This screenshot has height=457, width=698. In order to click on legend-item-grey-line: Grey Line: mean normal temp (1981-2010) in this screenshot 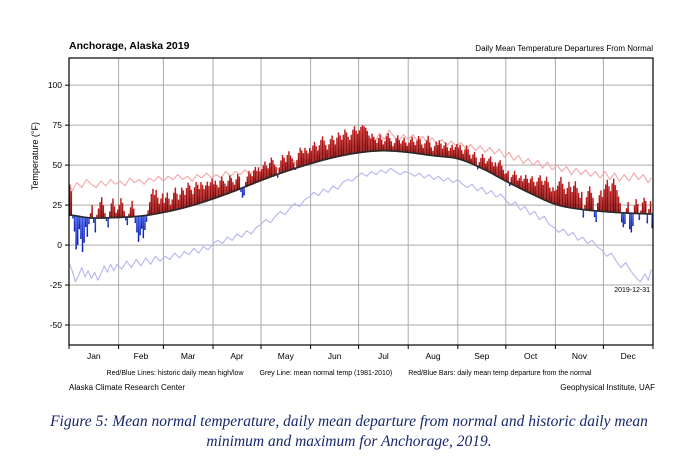, I will do `click(326, 373)`.